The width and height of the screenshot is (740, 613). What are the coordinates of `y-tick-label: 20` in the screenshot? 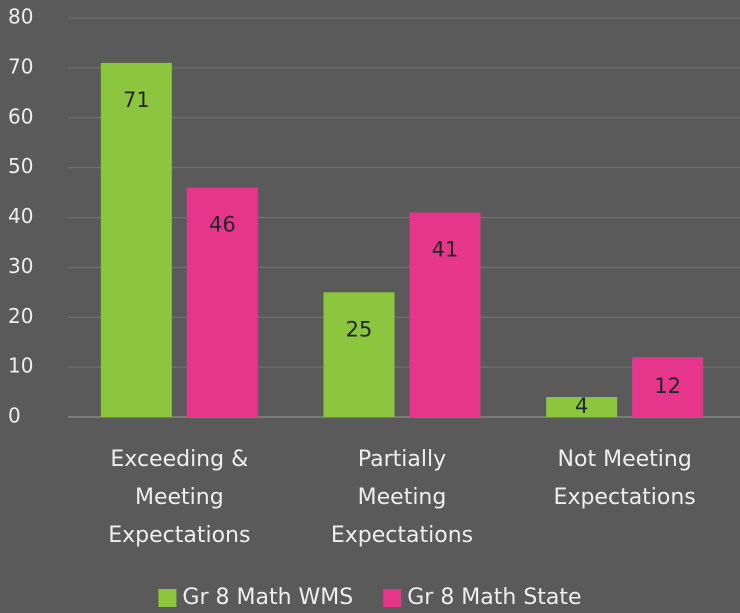 It's located at (20, 316).